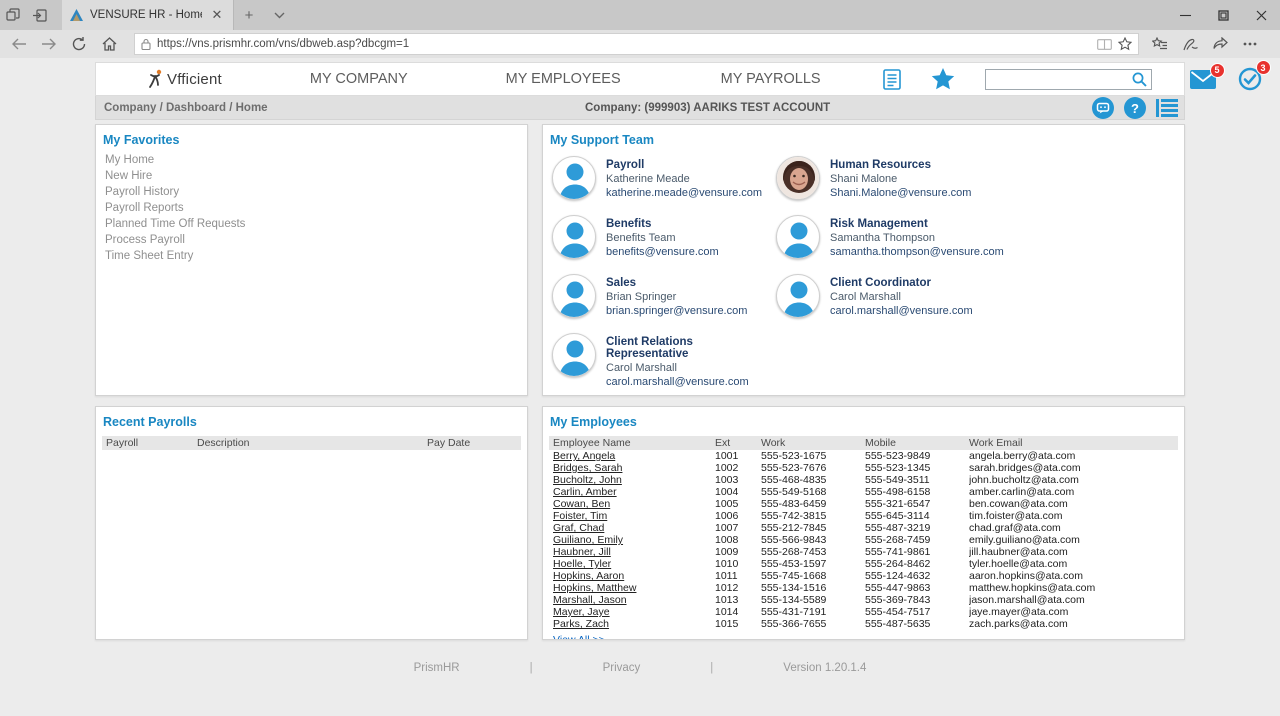 The height and width of the screenshot is (716, 1280). Describe the element at coordinates (129, 176) in the screenshot. I see `favorites-item: New Hire` at that location.